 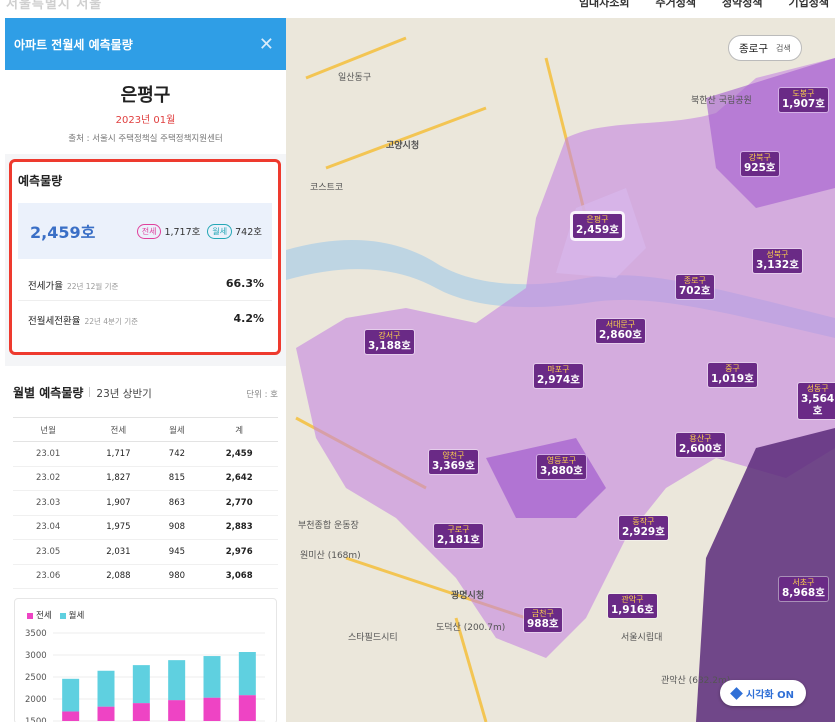 I want to click on y-tick-label: 2500, so click(x=36, y=678).